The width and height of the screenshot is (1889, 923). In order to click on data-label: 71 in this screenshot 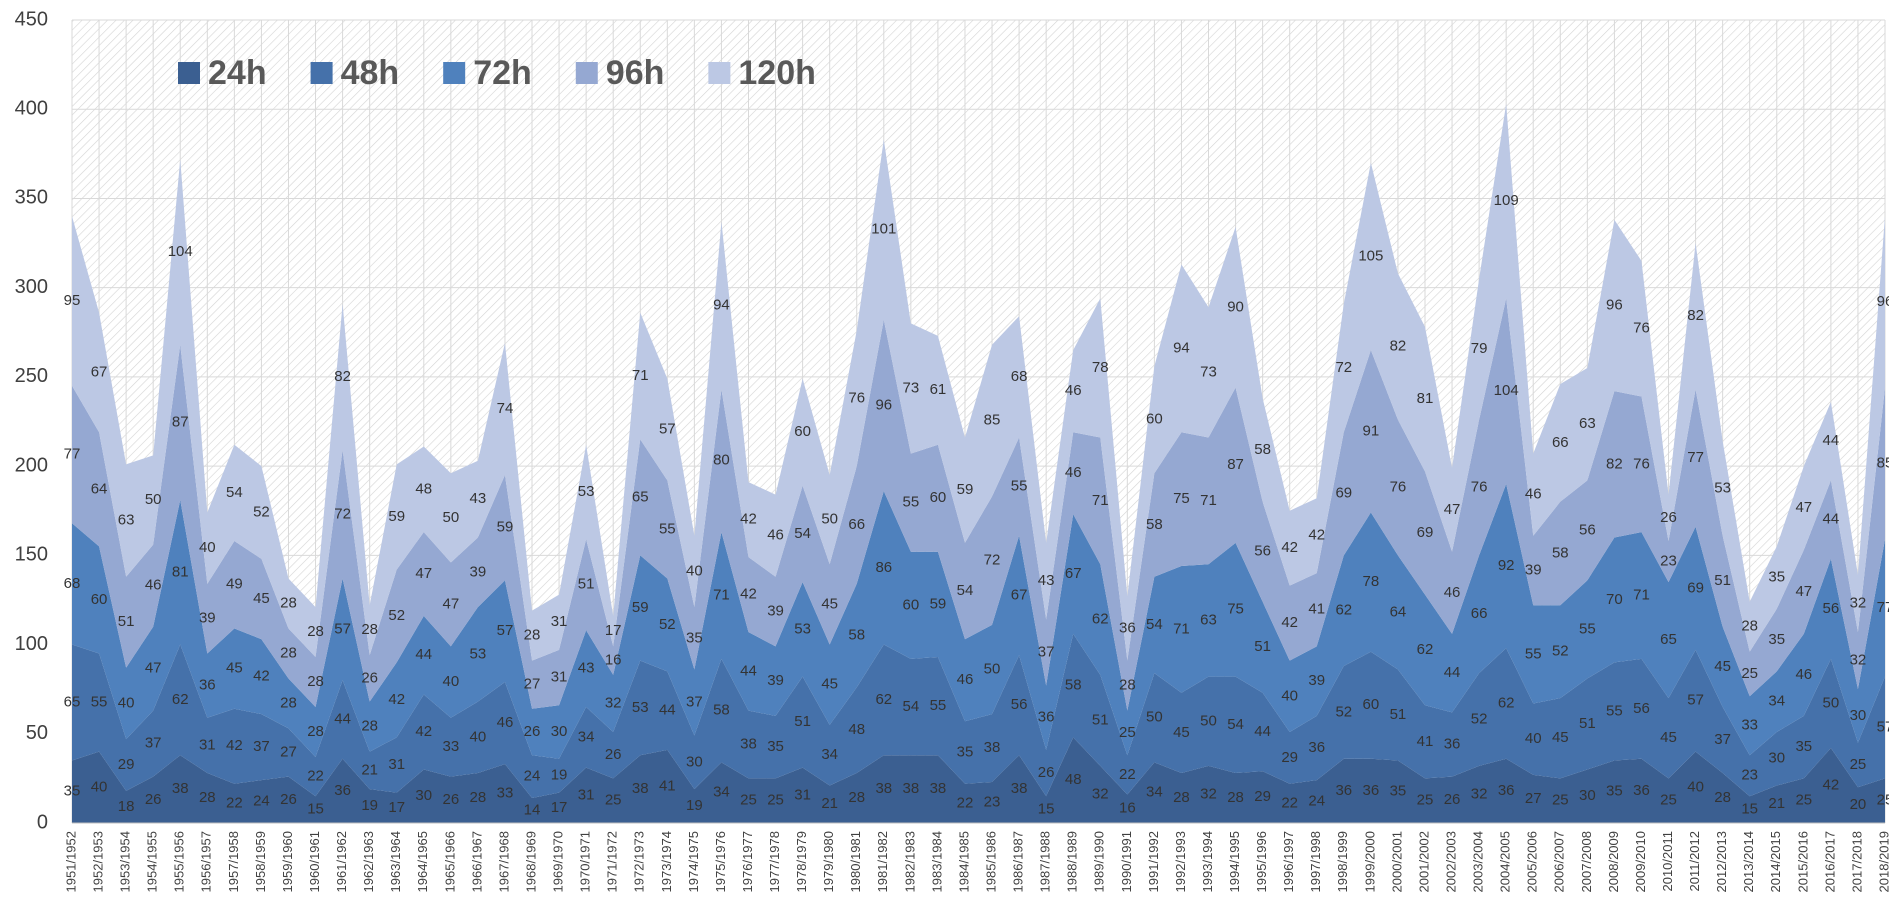, I will do `click(1641, 594)`.